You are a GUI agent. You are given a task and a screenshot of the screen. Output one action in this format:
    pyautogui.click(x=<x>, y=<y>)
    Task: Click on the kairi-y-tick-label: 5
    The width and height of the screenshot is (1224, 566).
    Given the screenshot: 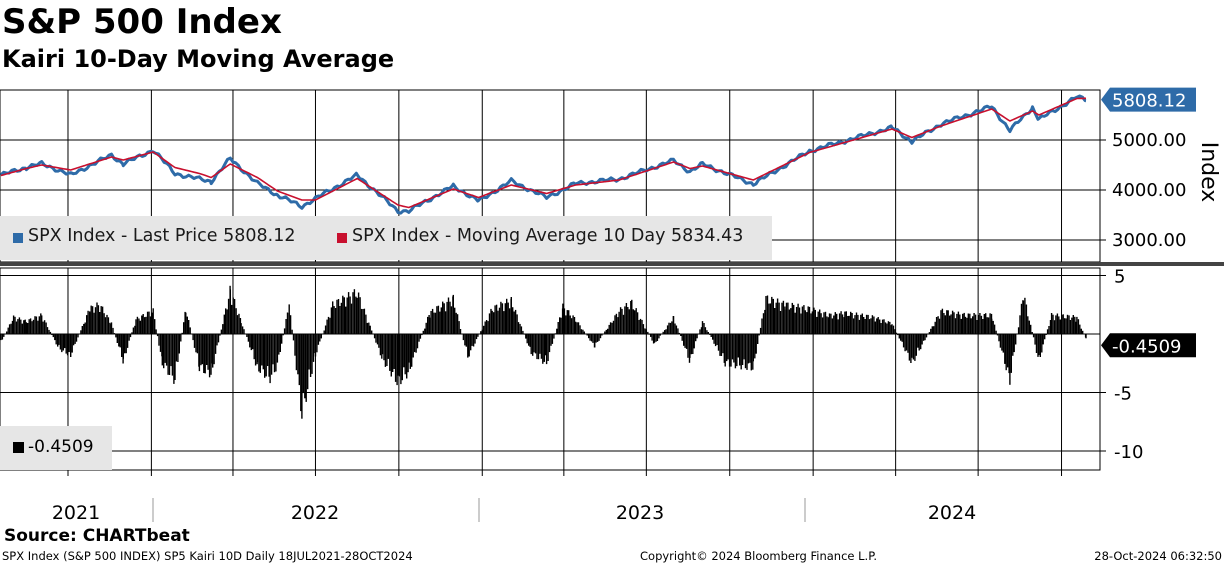 What is the action you would take?
    pyautogui.click(x=1119, y=277)
    